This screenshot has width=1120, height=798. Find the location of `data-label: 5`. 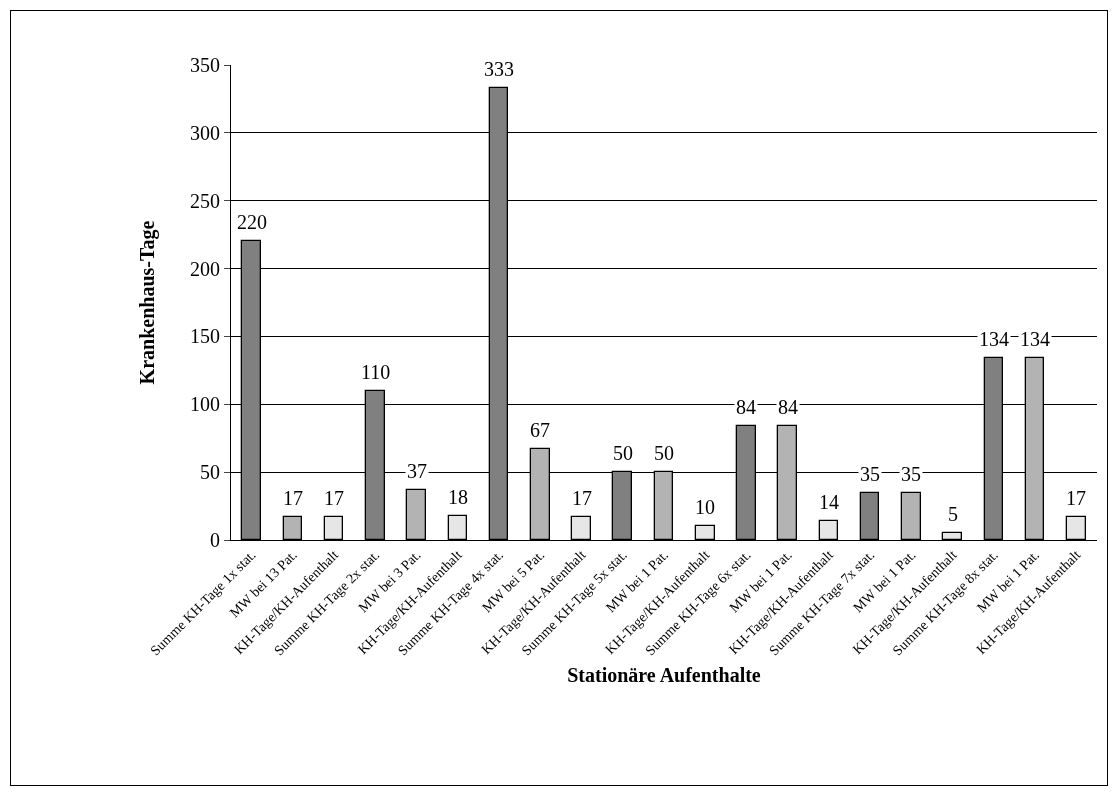

data-label: 5 is located at coordinates (953, 514).